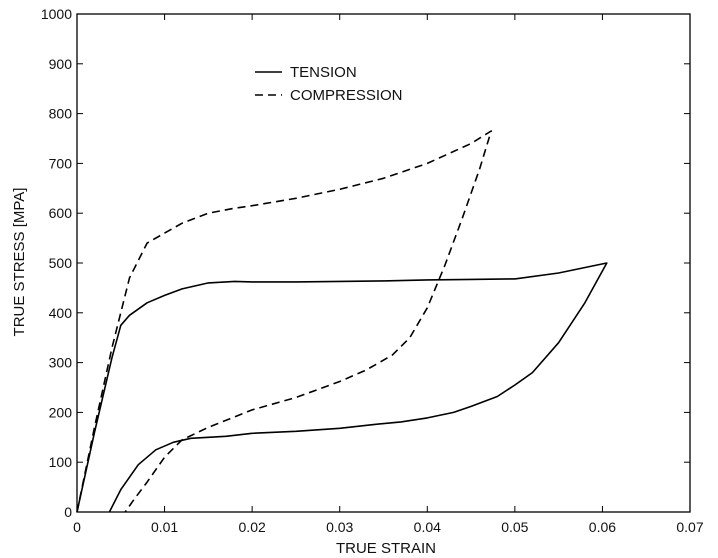  I want to click on legend-compression-label: COMPRESSION, so click(346, 95).